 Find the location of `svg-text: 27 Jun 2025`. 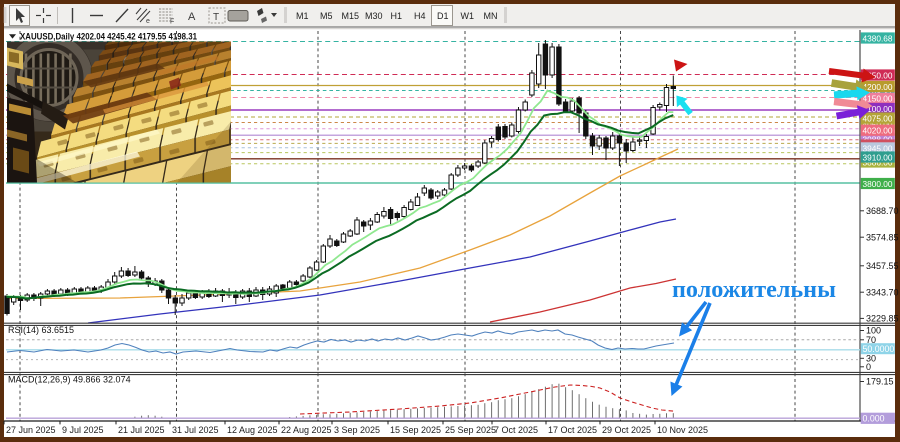

svg-text: 27 Jun 2025 is located at coordinates (31, 430).